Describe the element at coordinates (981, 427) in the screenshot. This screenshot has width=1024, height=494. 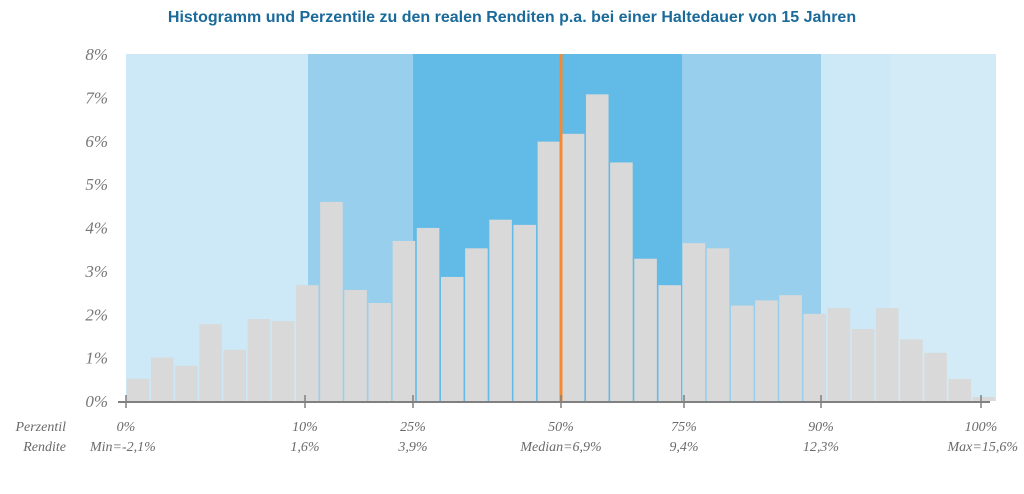
I see `percentile-label: 100%` at that location.